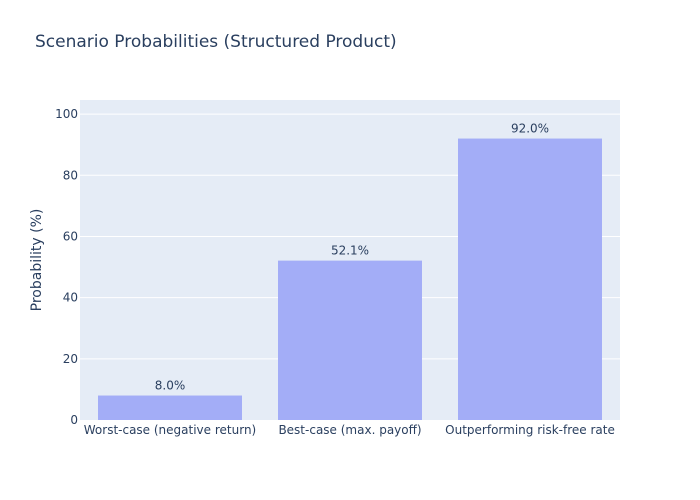 The image size is (700, 500). I want to click on y-tick-label: 0, so click(74, 420).